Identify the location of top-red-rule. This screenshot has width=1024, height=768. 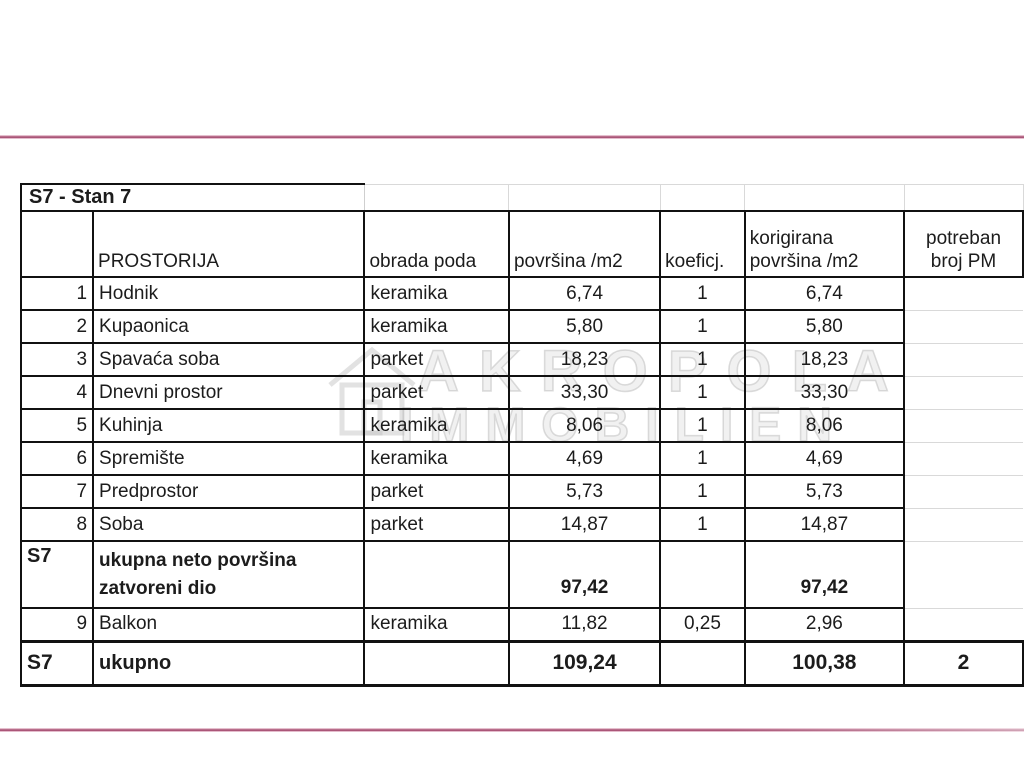
(512, 137).